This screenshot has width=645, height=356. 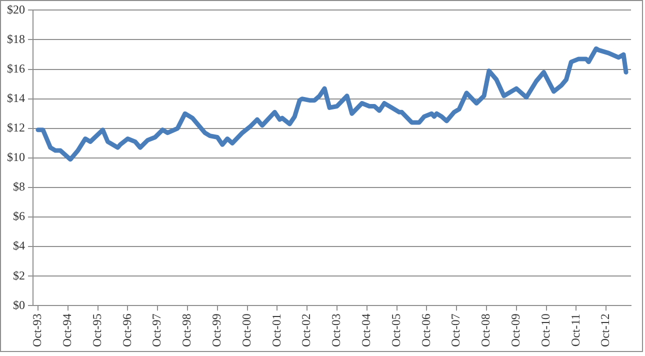 I want to click on x-tick-label: Oct-08, so click(x=485, y=331).